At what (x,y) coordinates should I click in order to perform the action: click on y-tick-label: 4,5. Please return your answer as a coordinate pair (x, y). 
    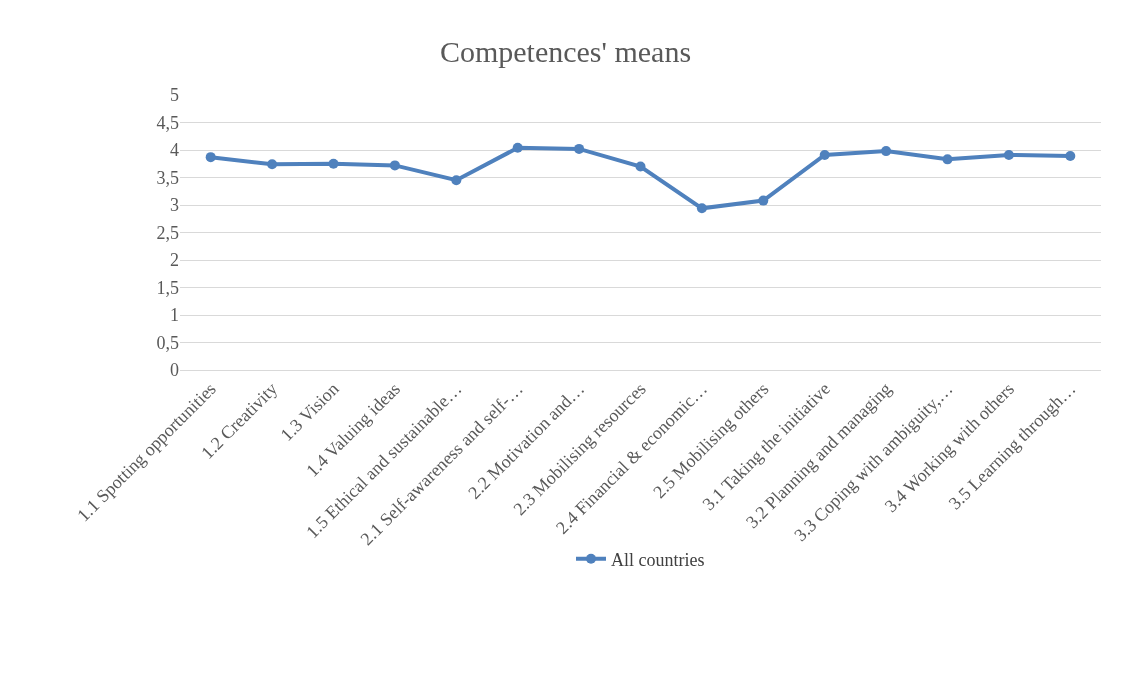
    Looking at the image, I should click on (167, 122).